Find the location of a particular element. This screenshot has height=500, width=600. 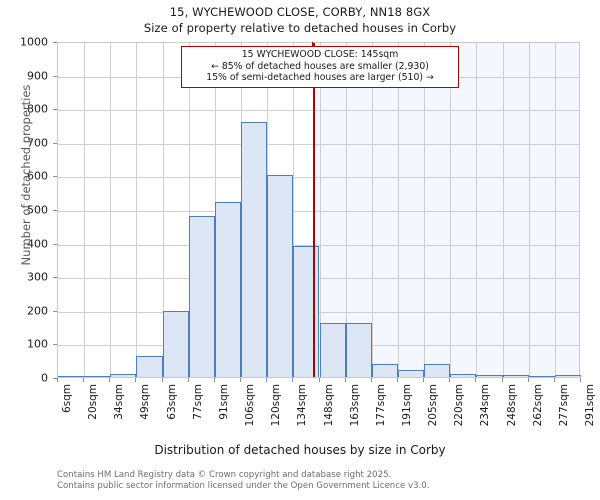

x-axis-tick-label: 77sqm is located at coordinates (197, 402).